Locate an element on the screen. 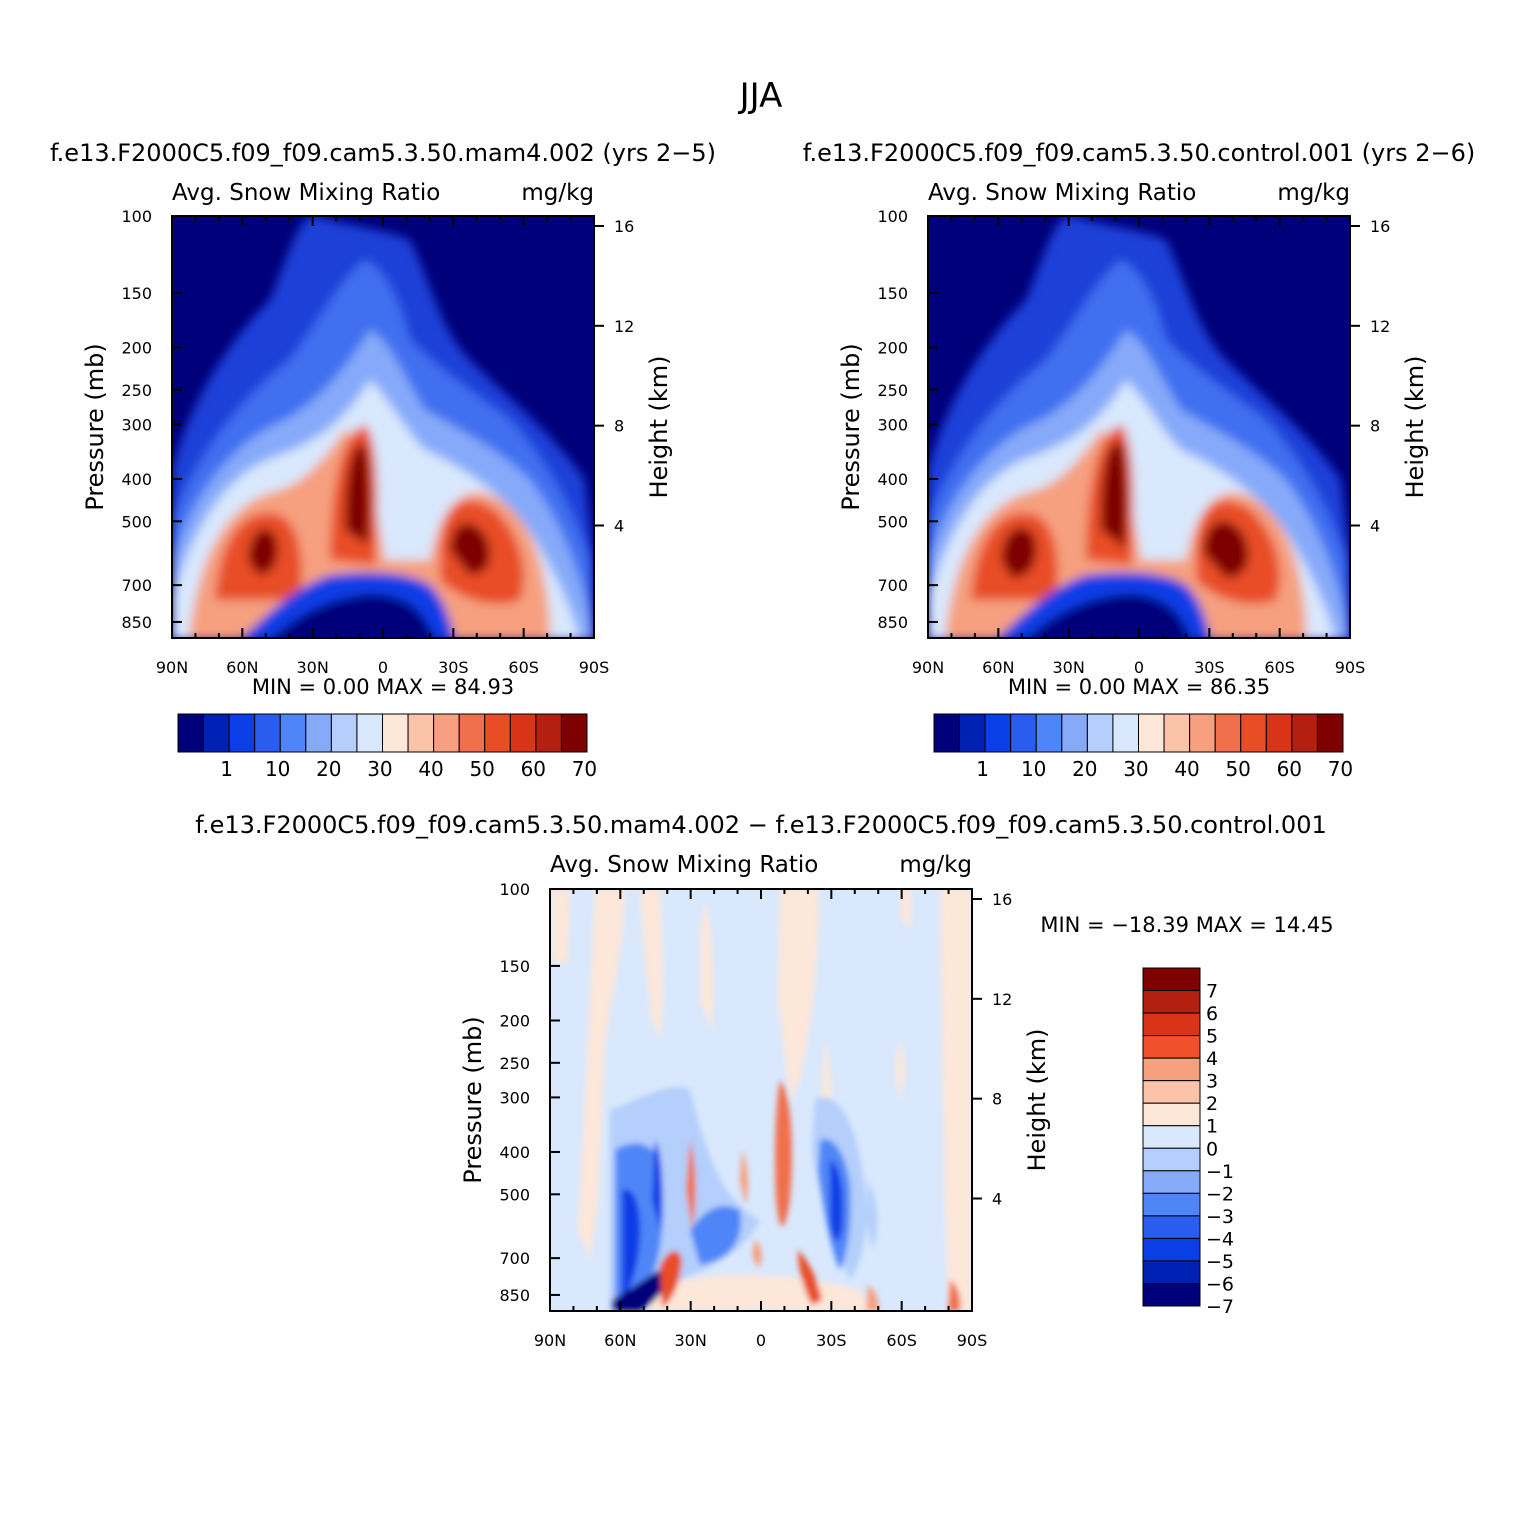  panel-3-contours is located at coordinates (762, 1100).